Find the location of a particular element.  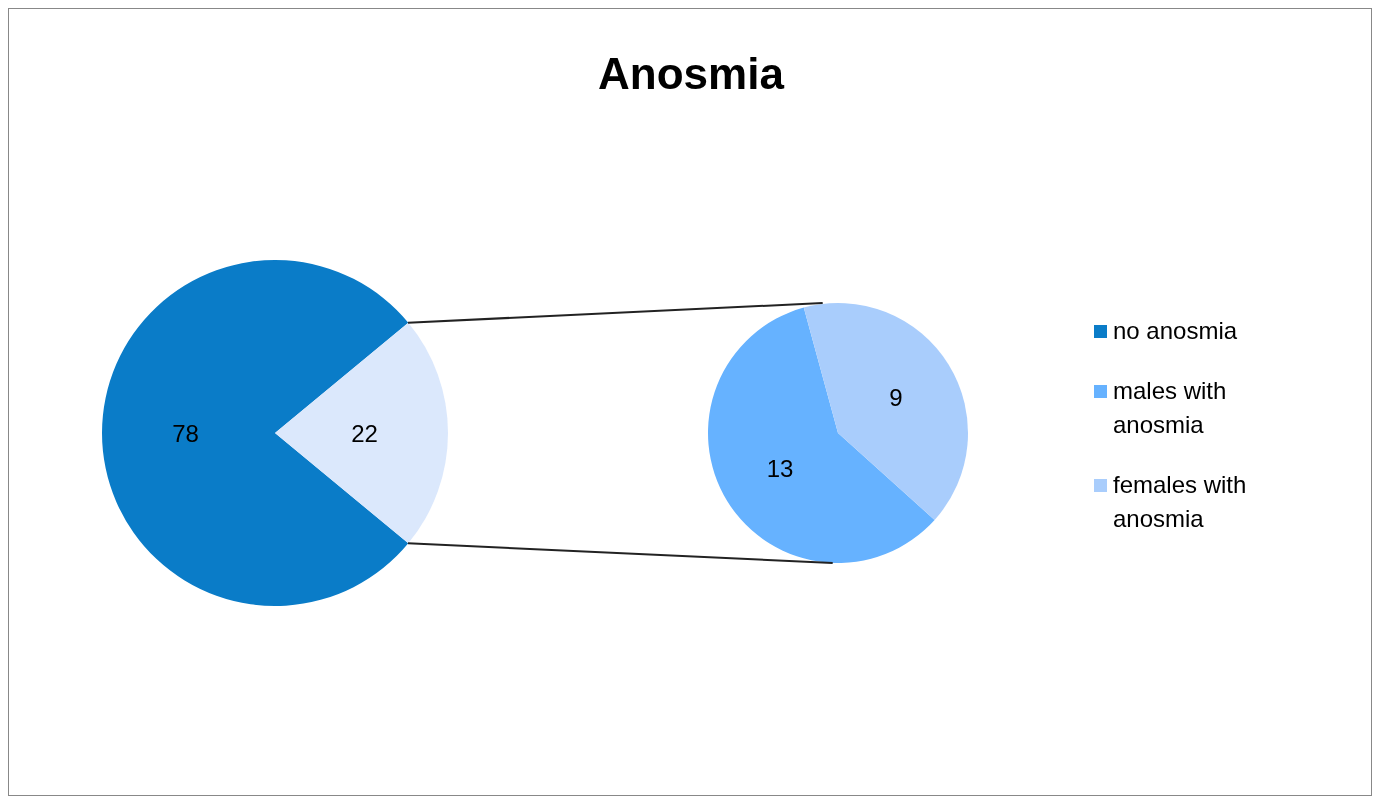

data-label: 13 is located at coordinates (780, 469).